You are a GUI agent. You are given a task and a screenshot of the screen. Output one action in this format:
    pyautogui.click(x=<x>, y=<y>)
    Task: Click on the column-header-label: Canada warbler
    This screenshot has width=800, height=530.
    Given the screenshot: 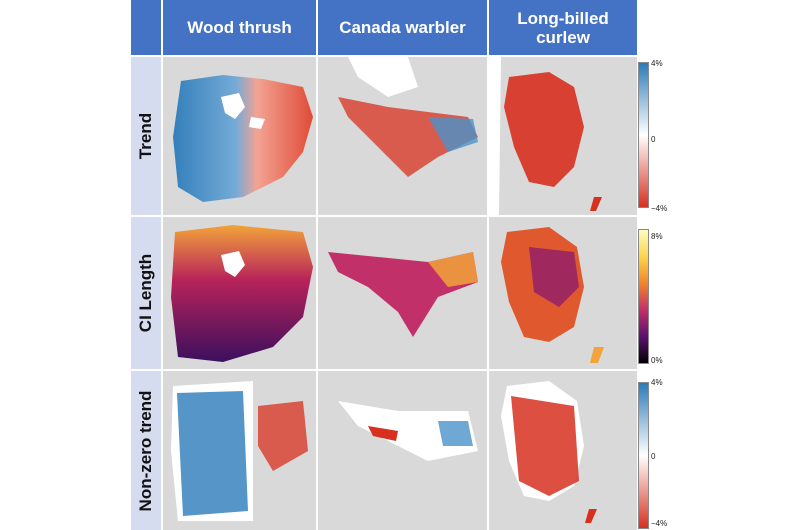 What is the action you would take?
    pyautogui.click(x=402, y=27)
    